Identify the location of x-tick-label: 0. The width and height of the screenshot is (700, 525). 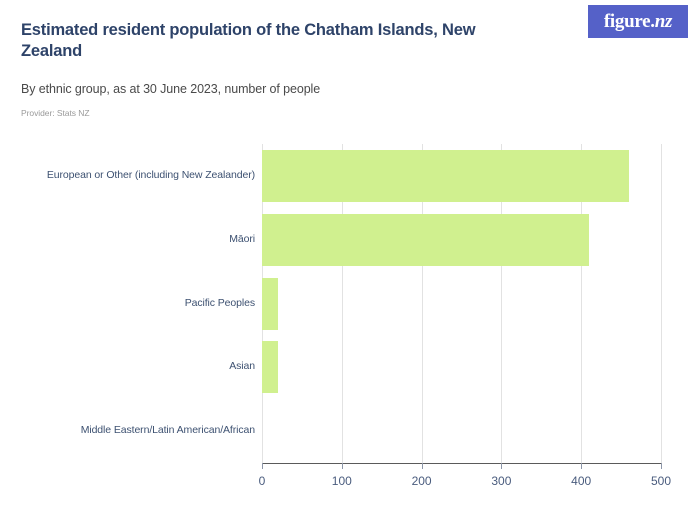
(262, 481).